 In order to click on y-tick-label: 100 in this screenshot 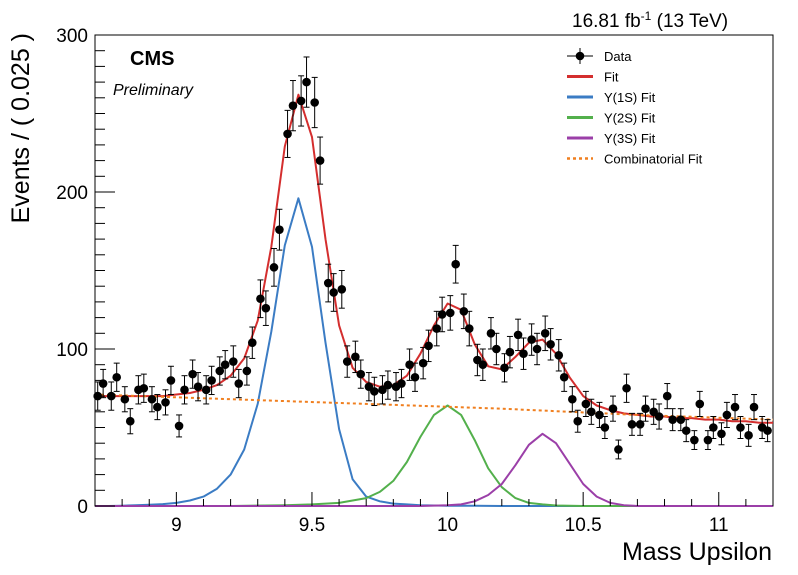, I will do `click(72, 350)`.